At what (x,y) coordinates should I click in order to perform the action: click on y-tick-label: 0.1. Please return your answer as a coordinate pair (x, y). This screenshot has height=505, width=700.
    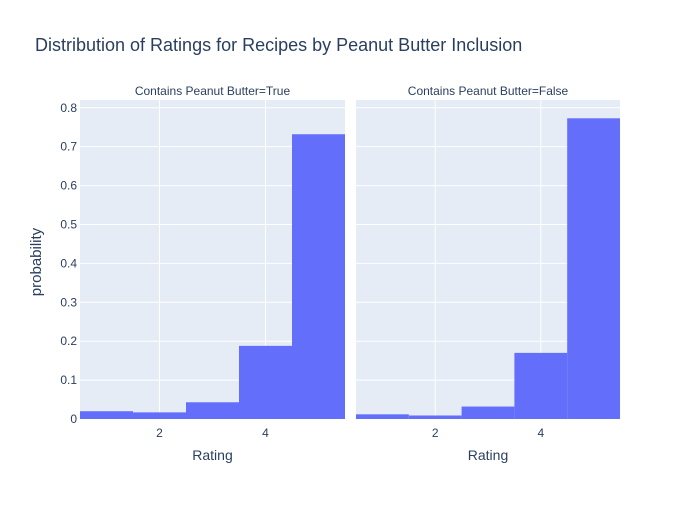
    Looking at the image, I should click on (68, 380).